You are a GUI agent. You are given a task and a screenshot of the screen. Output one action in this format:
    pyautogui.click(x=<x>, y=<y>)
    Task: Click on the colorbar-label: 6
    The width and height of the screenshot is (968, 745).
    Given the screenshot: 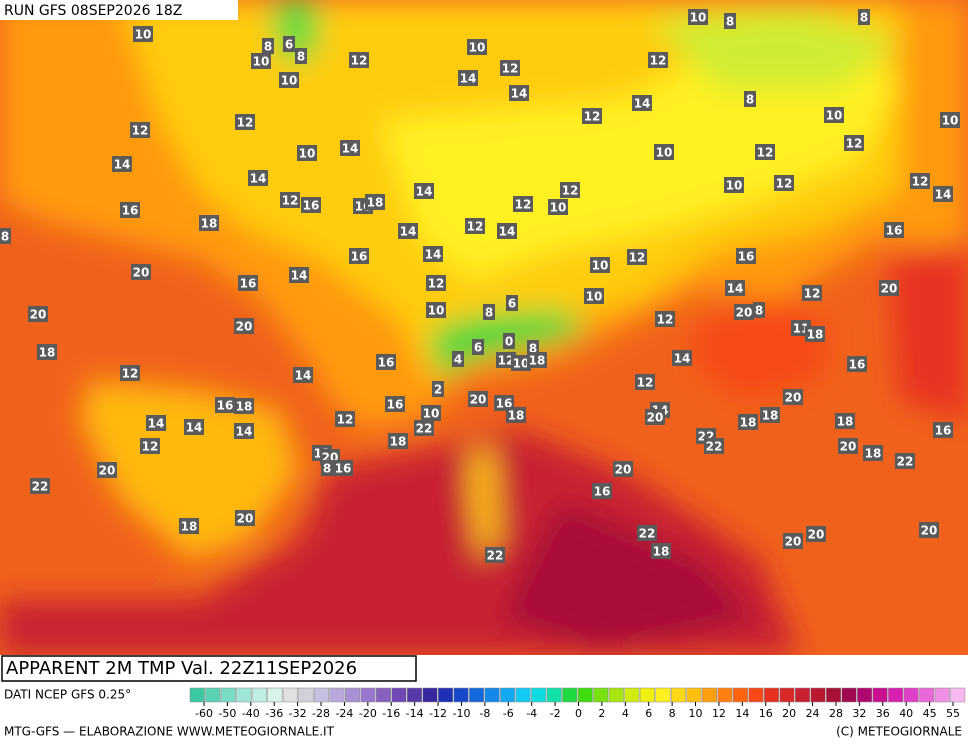 What is the action you would take?
    pyautogui.click(x=648, y=713)
    